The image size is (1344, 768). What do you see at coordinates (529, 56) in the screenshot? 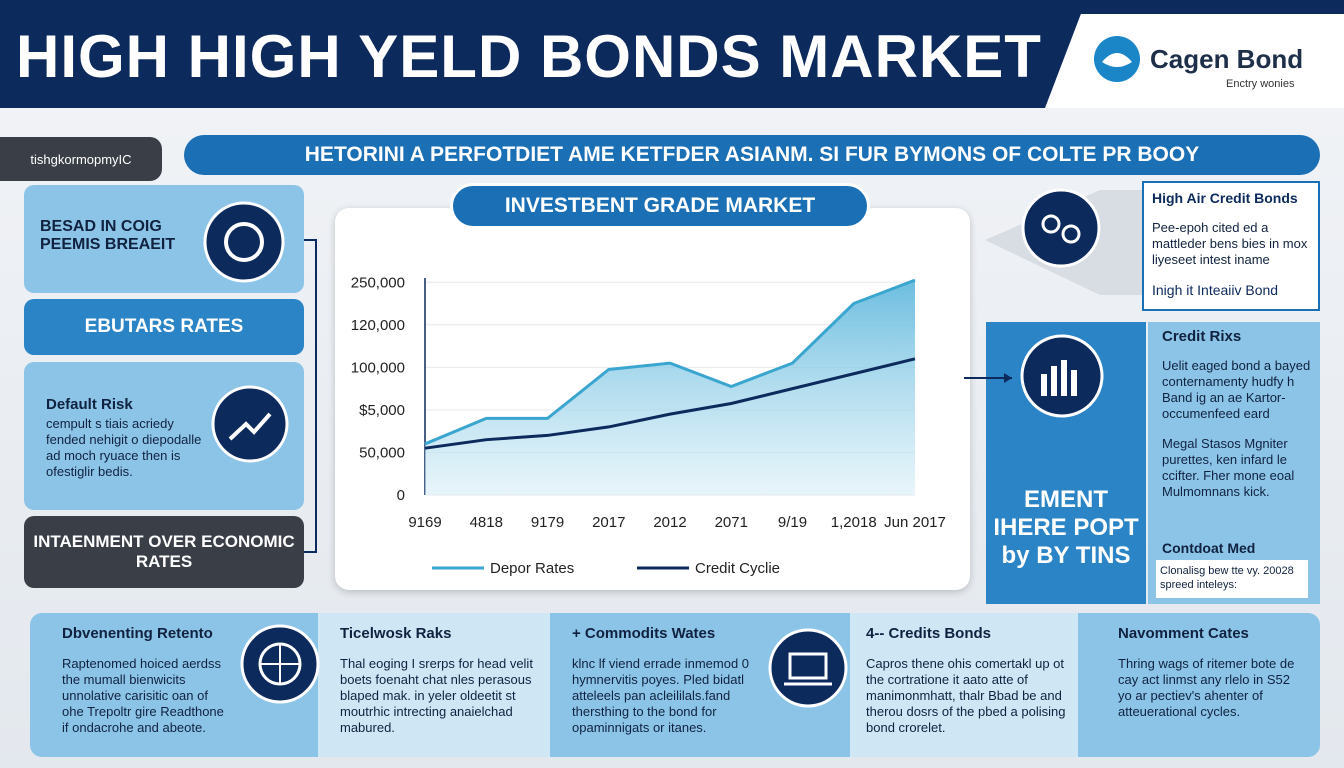
I see `title: HIGH HIGH YELD BONDS MARKET` at bounding box center [529, 56].